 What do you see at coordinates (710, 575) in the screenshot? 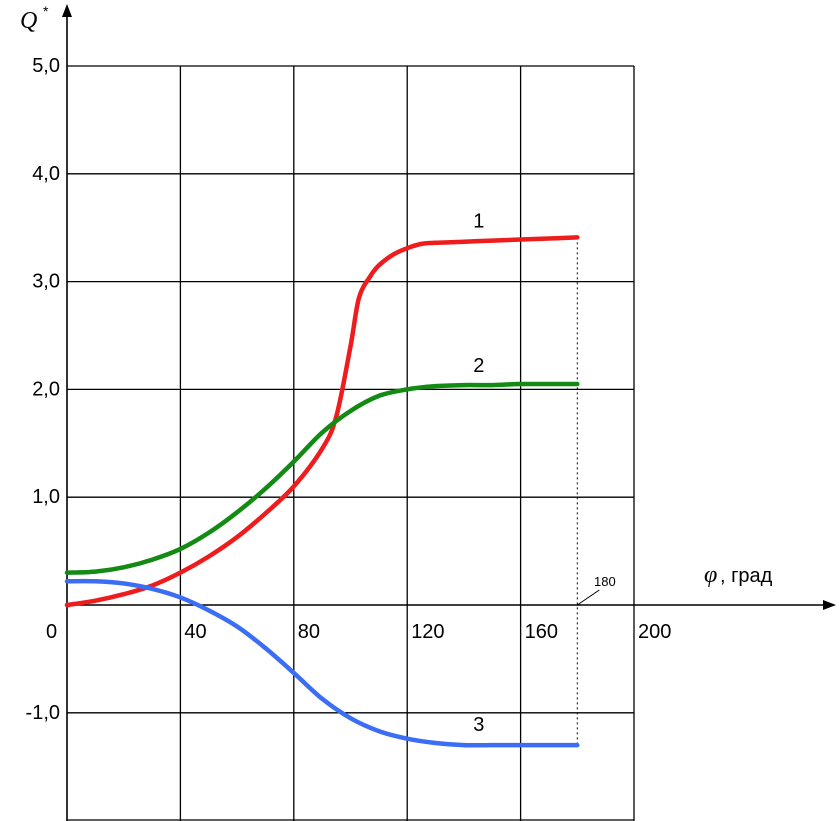
I see `x-axis-label-symbol: φ` at bounding box center [710, 575].